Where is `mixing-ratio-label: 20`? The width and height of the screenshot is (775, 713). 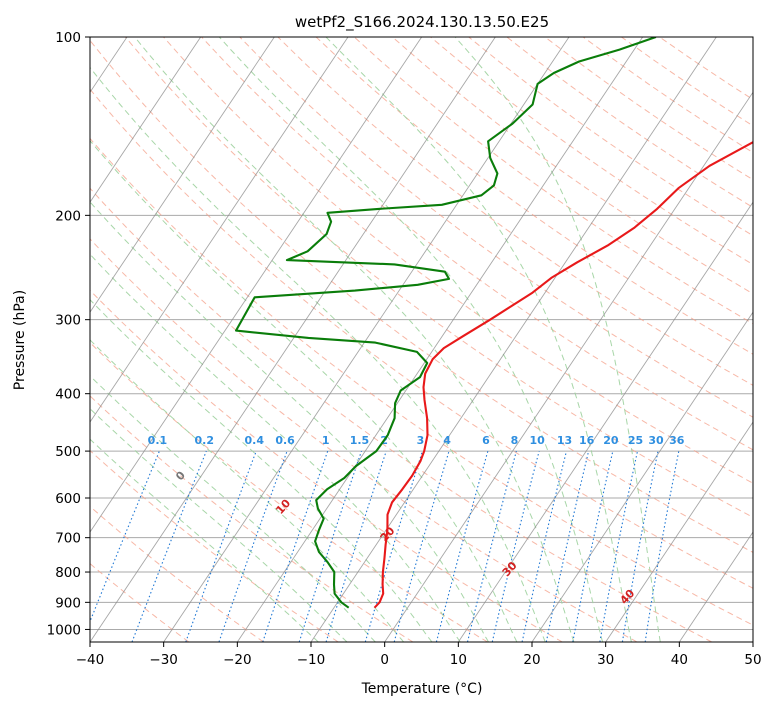 mixing-ratio-label: 20 is located at coordinates (611, 440).